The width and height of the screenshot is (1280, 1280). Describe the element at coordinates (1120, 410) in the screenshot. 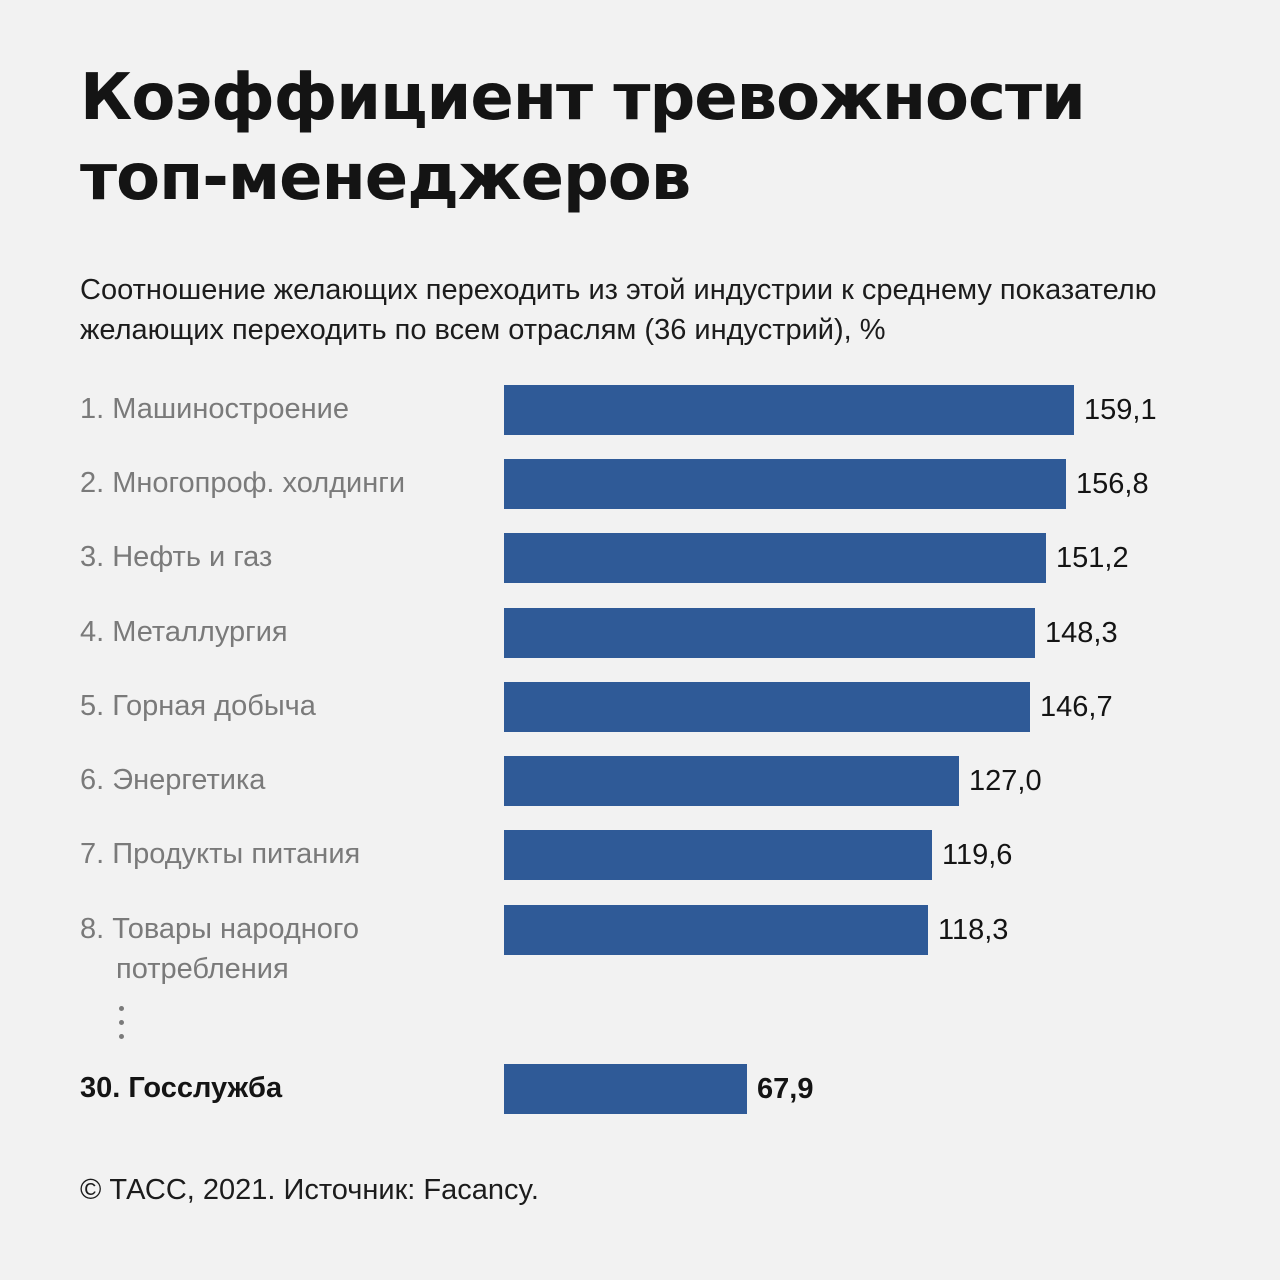

I see `value-label: 159,1` at that location.